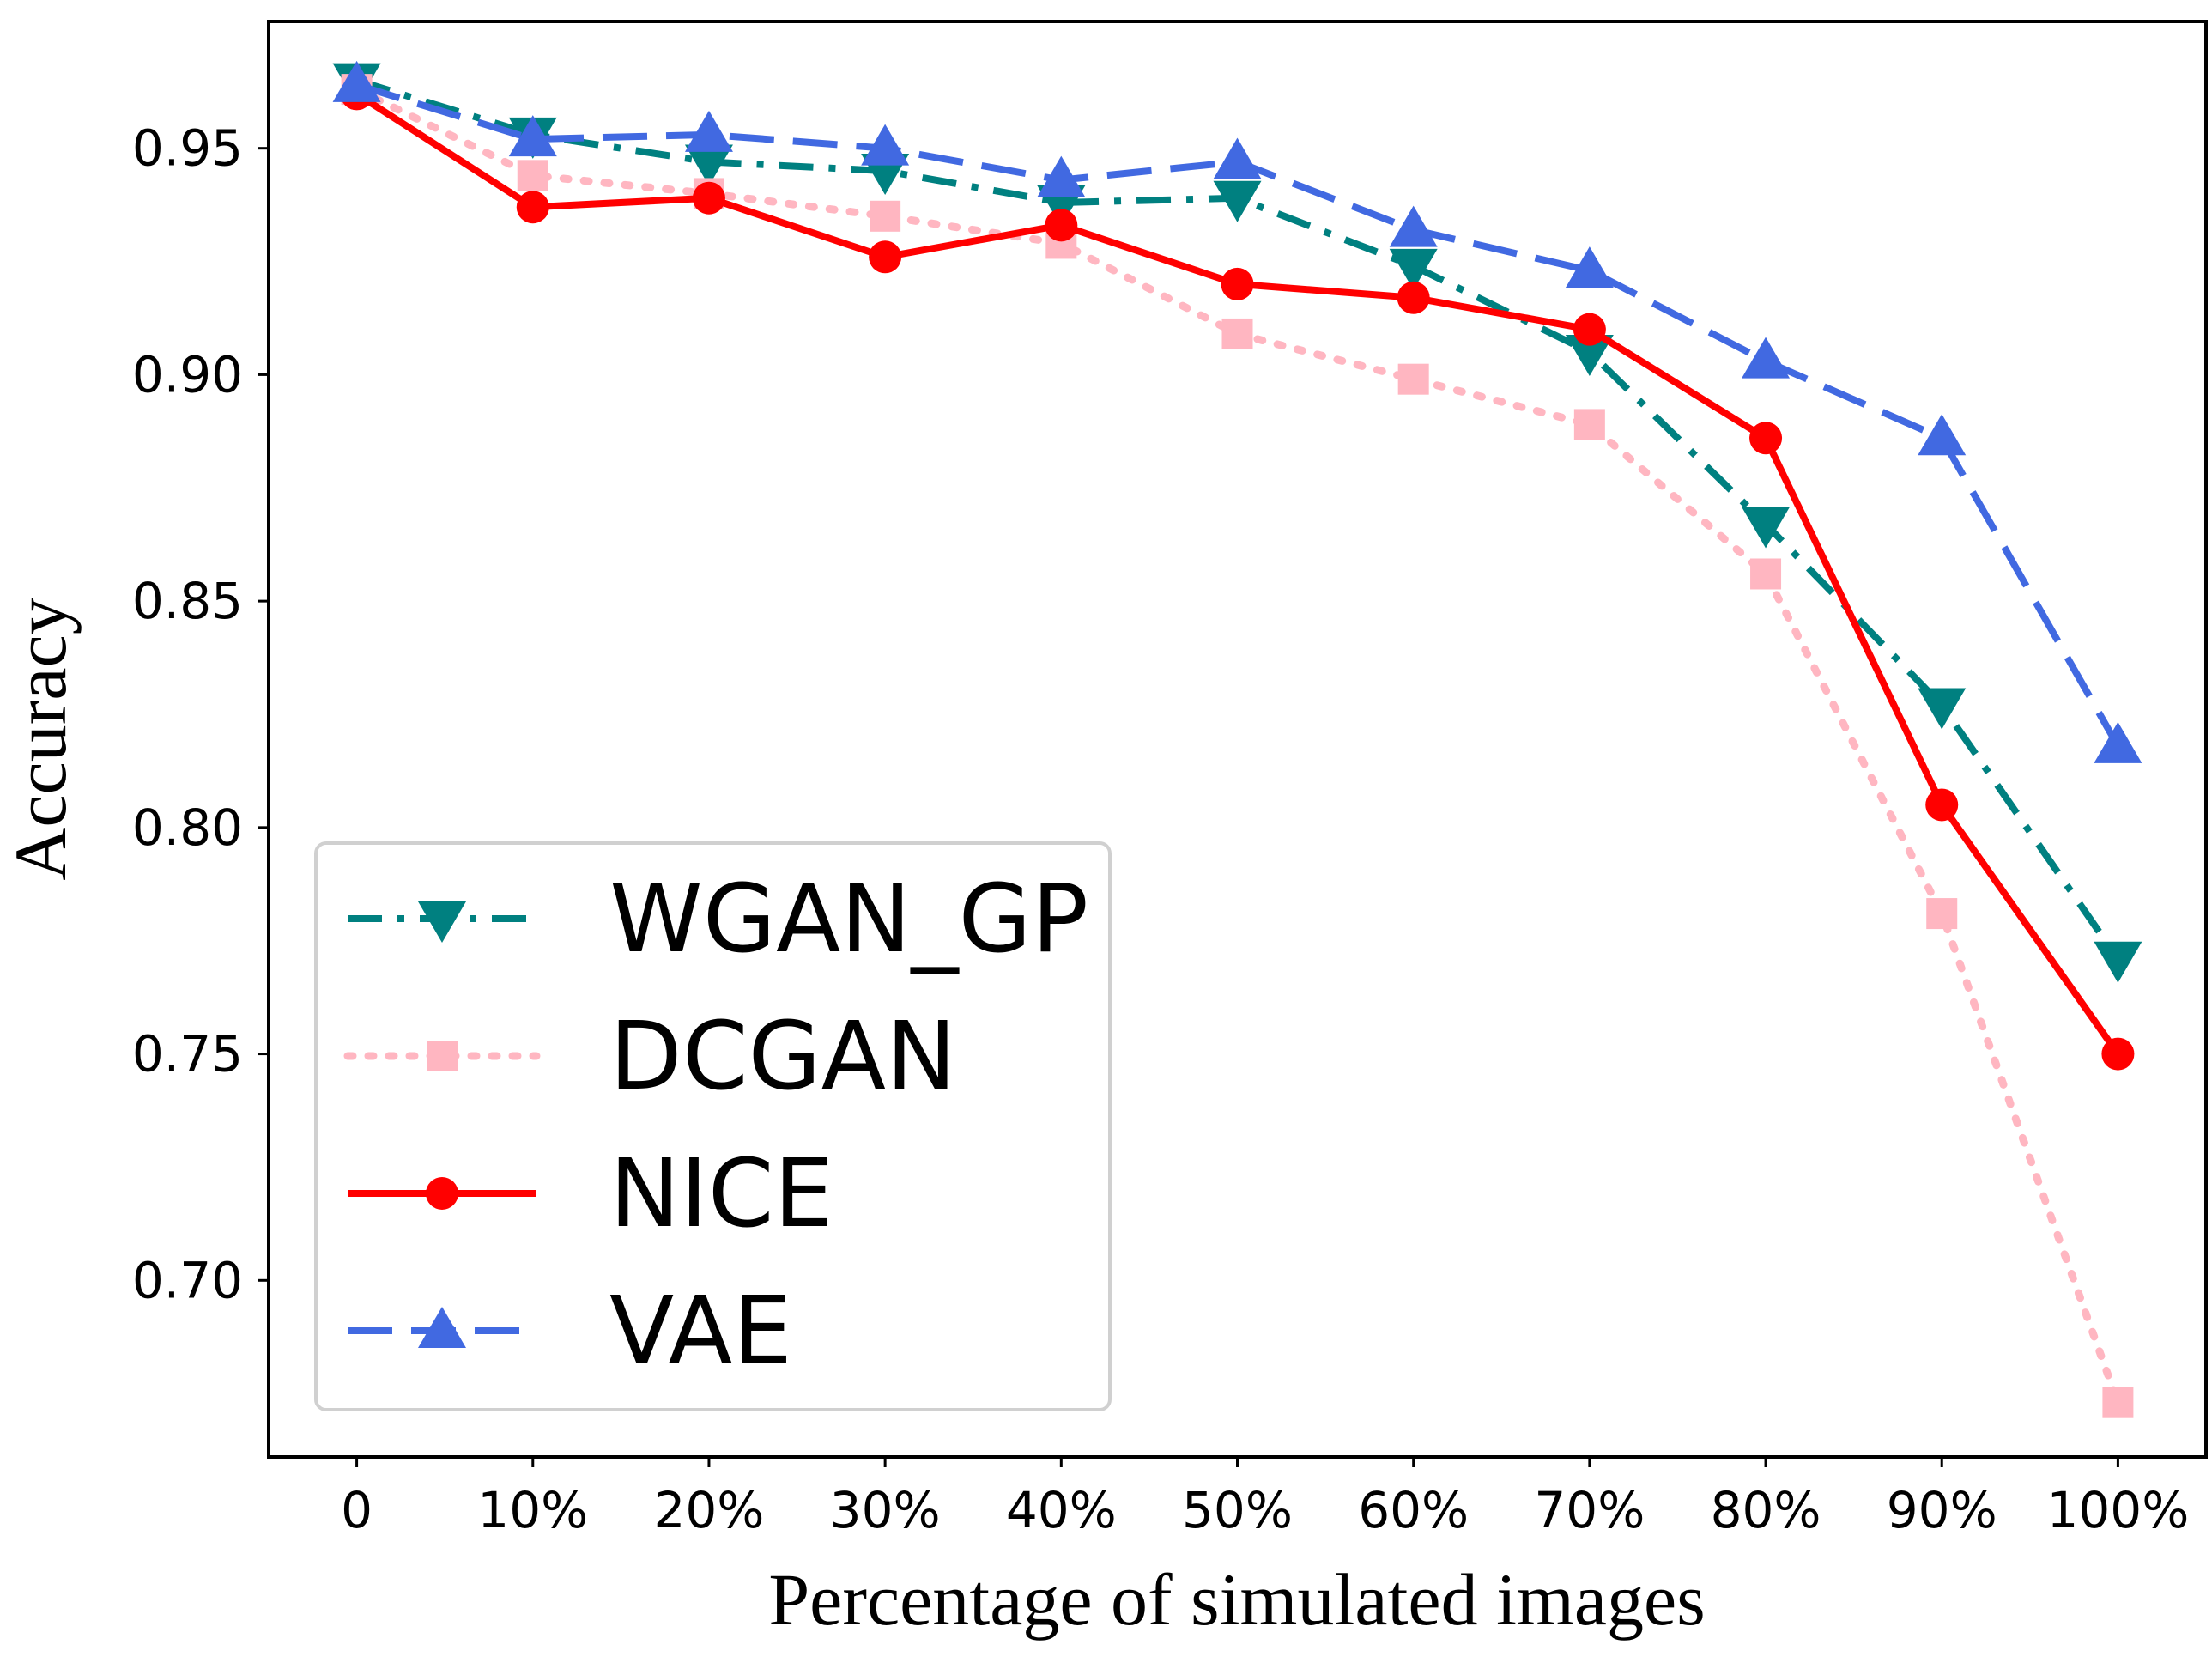 The image size is (2212, 1657). I want to click on legend-label-dcgan: DCGAN, so click(782, 1056).